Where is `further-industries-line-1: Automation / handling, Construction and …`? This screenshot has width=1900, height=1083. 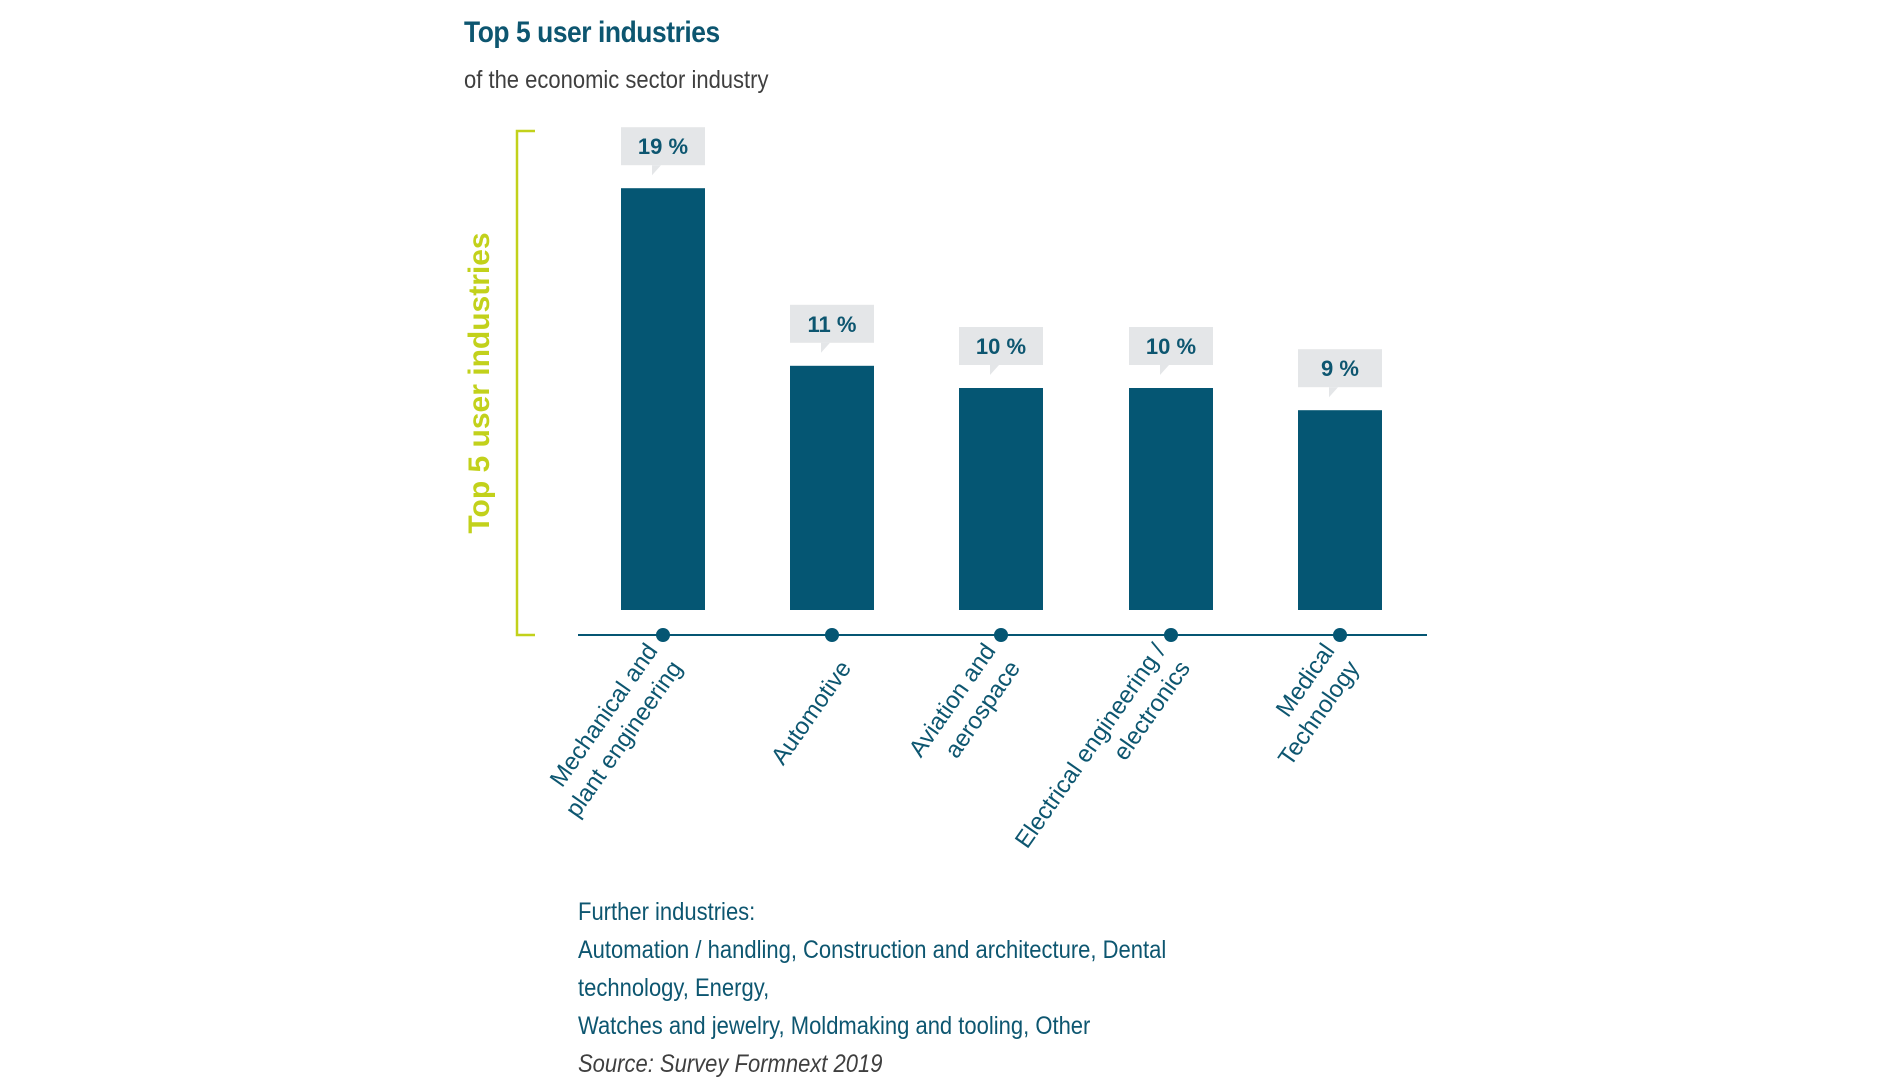 further-industries-line-1: Automation / handling, Construction and … is located at coordinates (872, 969).